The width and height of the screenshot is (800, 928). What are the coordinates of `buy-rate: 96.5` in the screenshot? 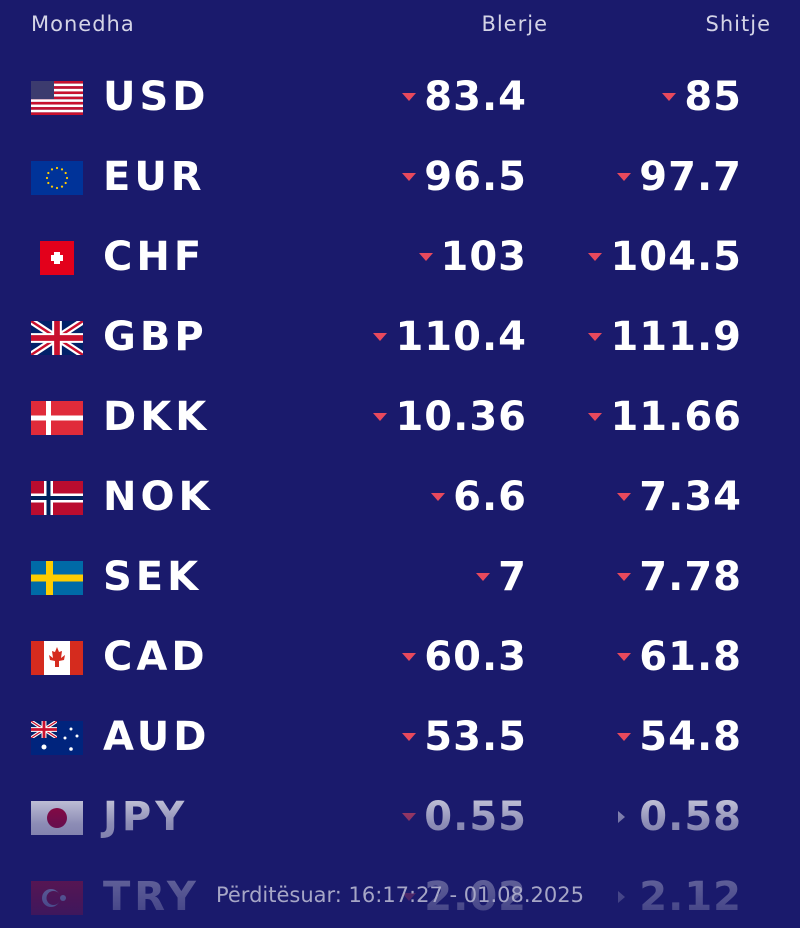 It's located at (464, 177).